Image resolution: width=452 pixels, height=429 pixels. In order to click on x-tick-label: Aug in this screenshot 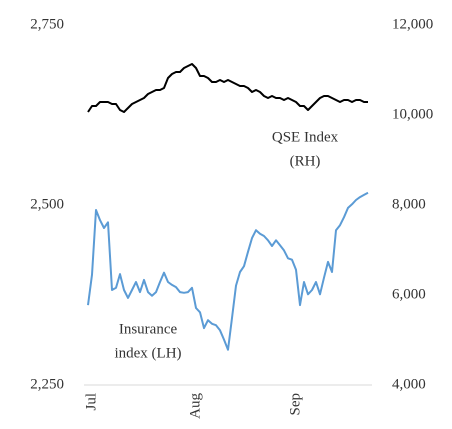, I will do `click(195, 406)`.